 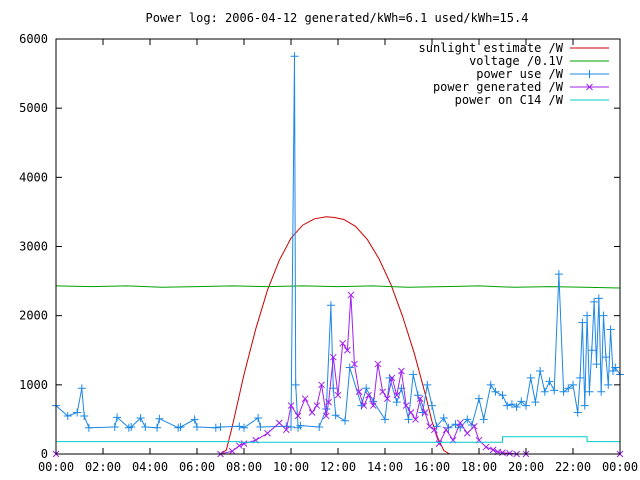 What do you see at coordinates (33, 177) in the screenshot?
I see `y-tick-label: 4000` at bounding box center [33, 177].